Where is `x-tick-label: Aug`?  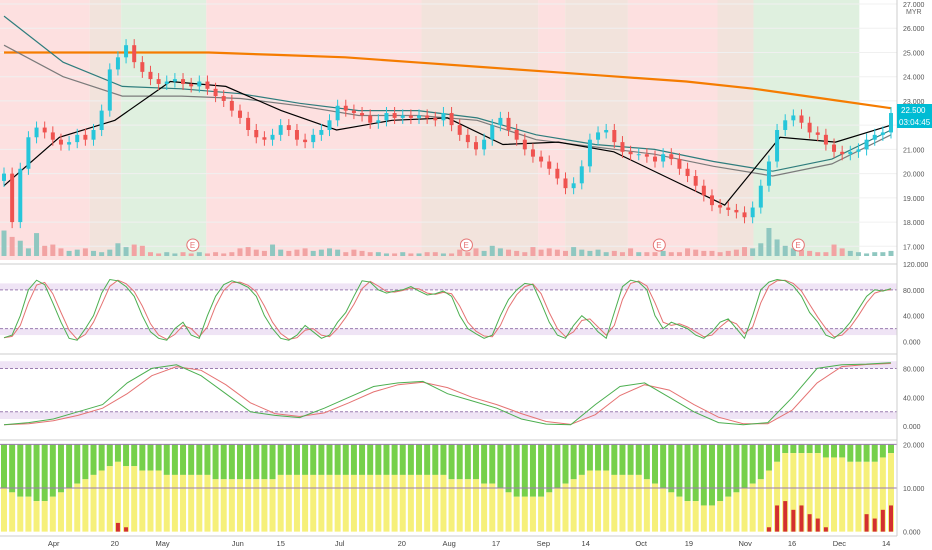 x-tick-label: Aug is located at coordinates (449, 543).